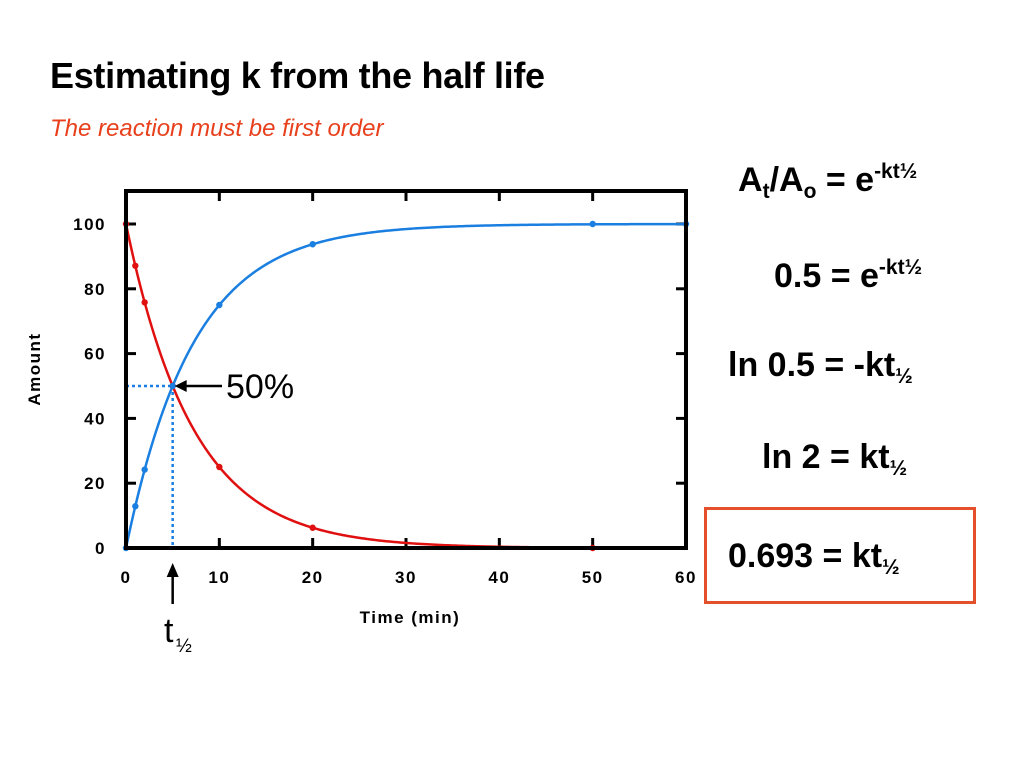 The width and height of the screenshot is (1024, 768). Describe the element at coordinates (593, 577) in the screenshot. I see `x-tick-label: 50` at that location.